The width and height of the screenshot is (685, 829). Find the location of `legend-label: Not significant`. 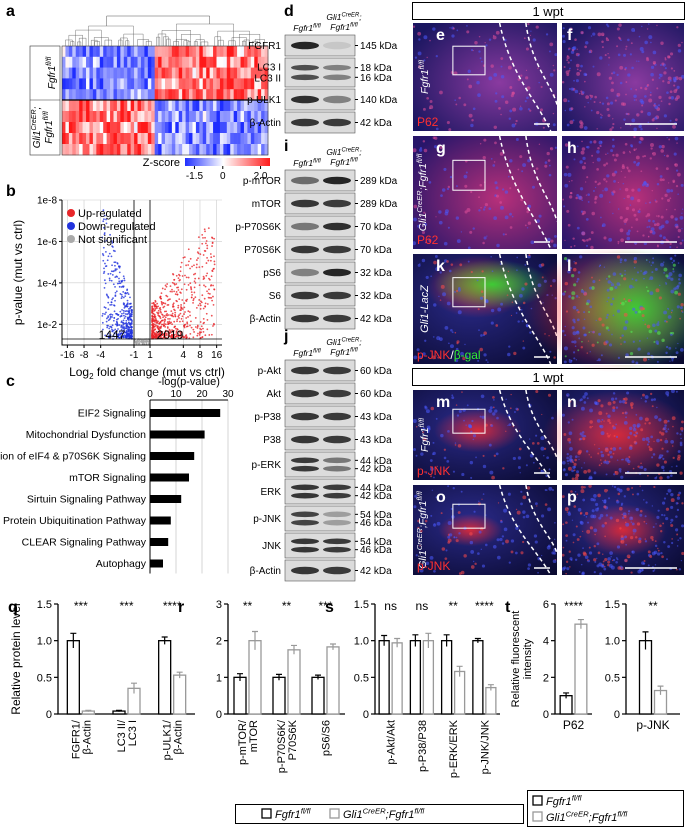

legend-label: Not significant is located at coordinates (112, 240).